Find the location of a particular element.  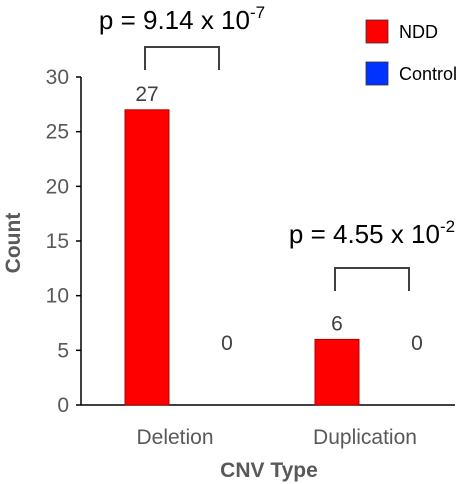

x-tick-label: Deletion is located at coordinates (174, 437).